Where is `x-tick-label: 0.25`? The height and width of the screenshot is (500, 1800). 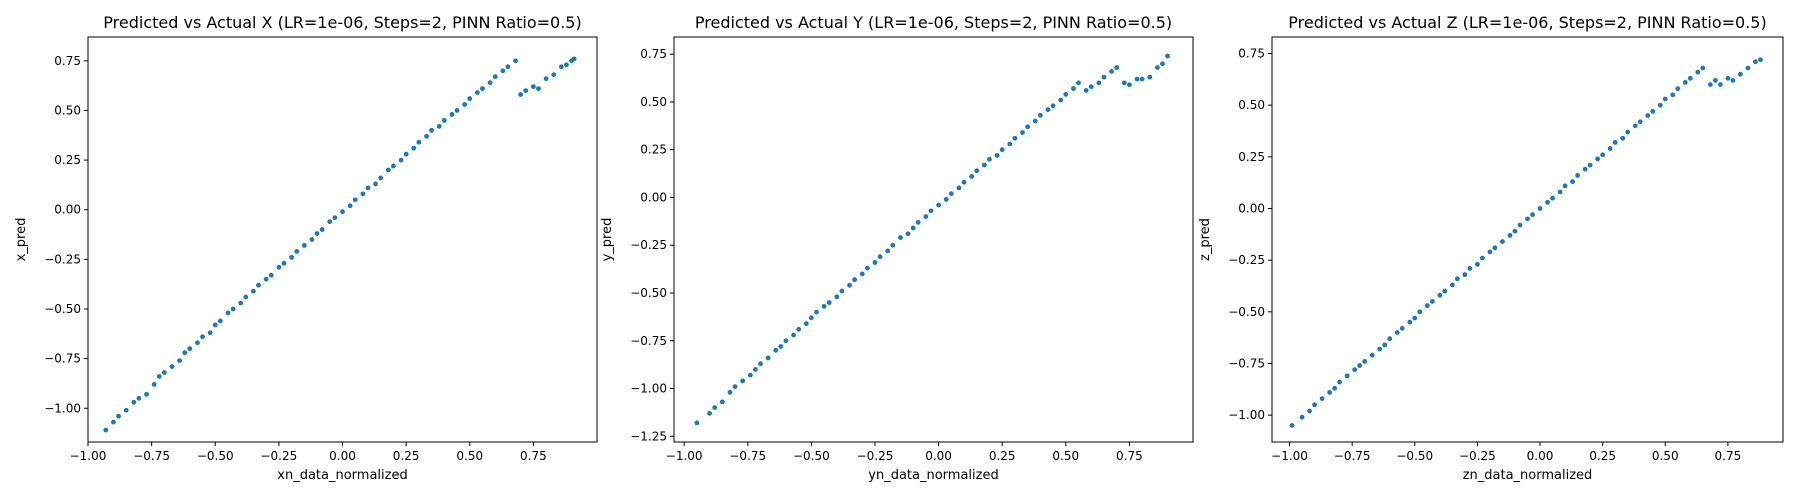 x-tick-label: 0.25 is located at coordinates (1602, 456).